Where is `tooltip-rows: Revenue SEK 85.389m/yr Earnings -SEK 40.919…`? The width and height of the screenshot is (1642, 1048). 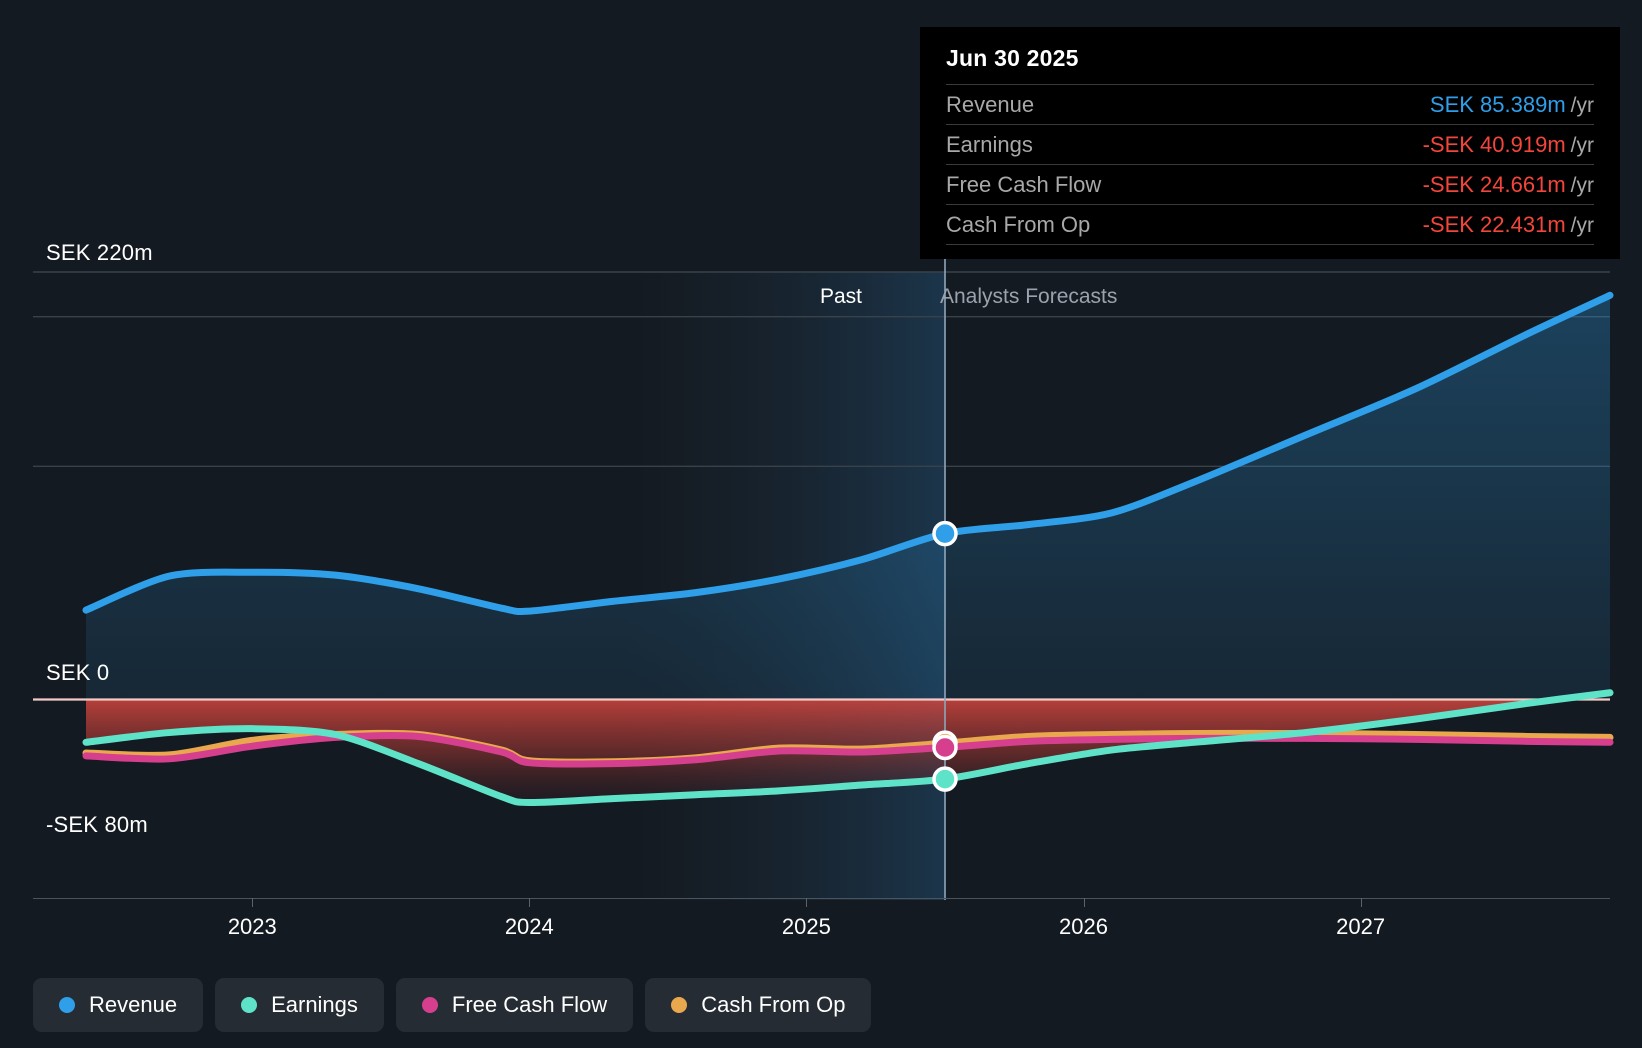
tooltip-rows: Revenue SEK 85.389m/yr Earnings -SEK 40.919… is located at coordinates (1270, 164).